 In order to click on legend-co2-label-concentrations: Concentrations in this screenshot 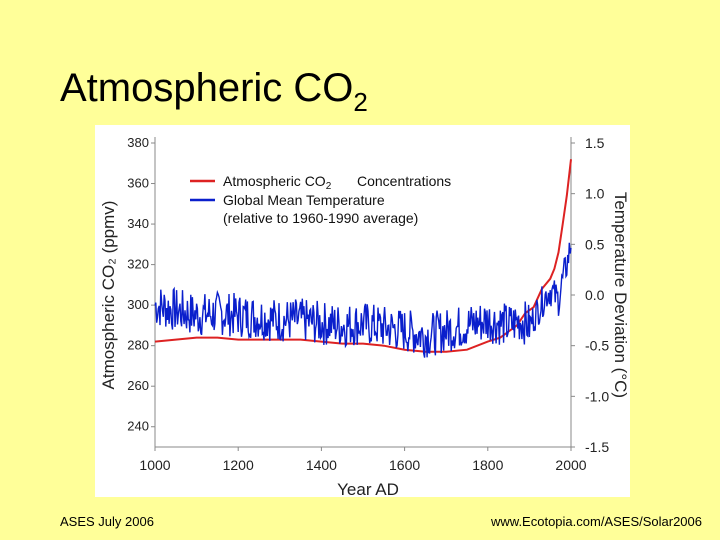, I will do `click(404, 181)`.